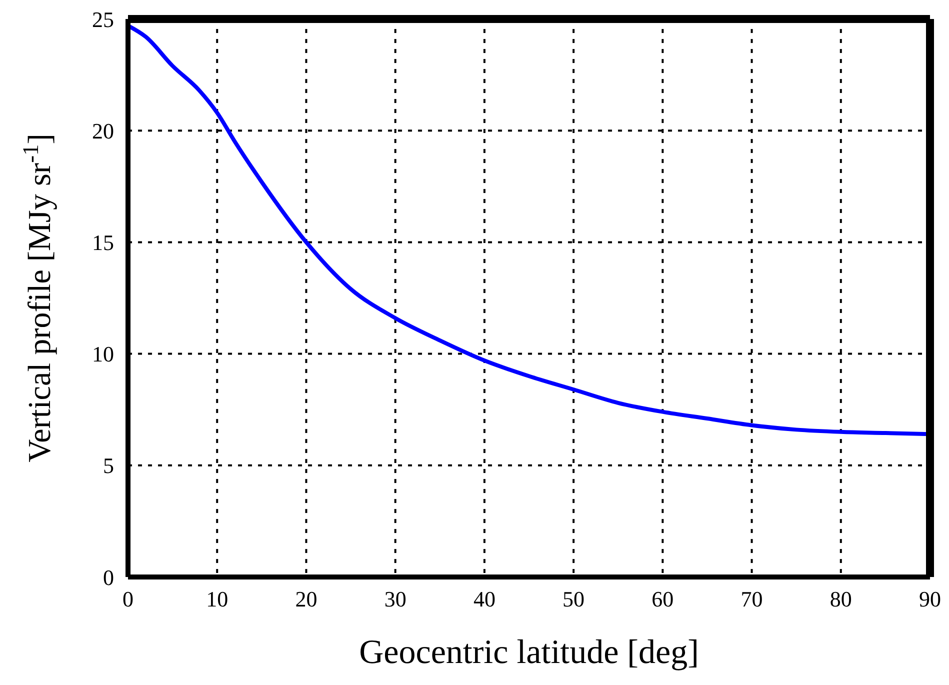  I want to click on x-tick-label: 90, so click(930, 599).